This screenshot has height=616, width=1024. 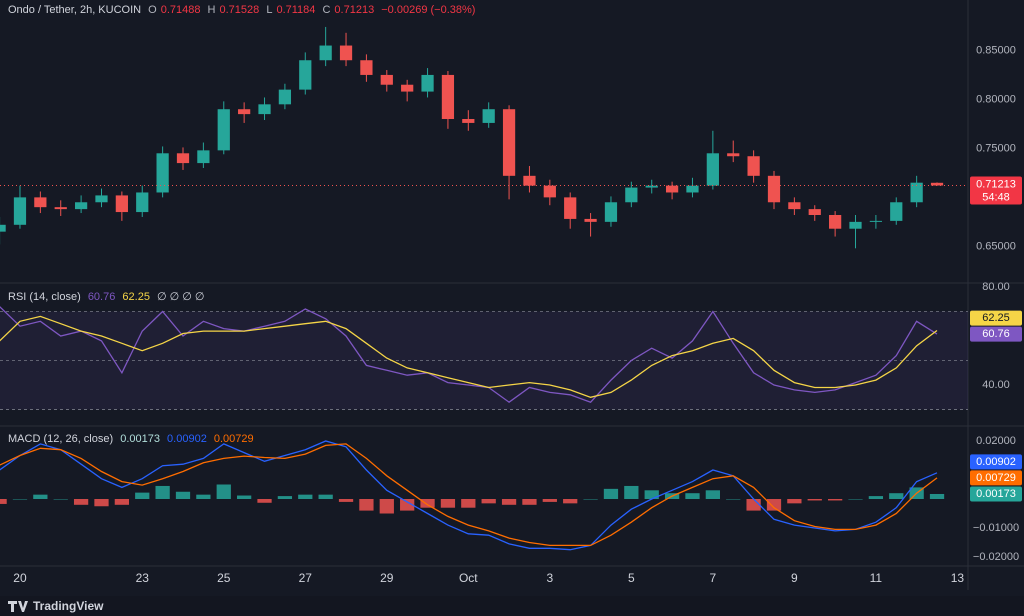 I want to click on open-value: 0.71488, so click(x=180, y=10).